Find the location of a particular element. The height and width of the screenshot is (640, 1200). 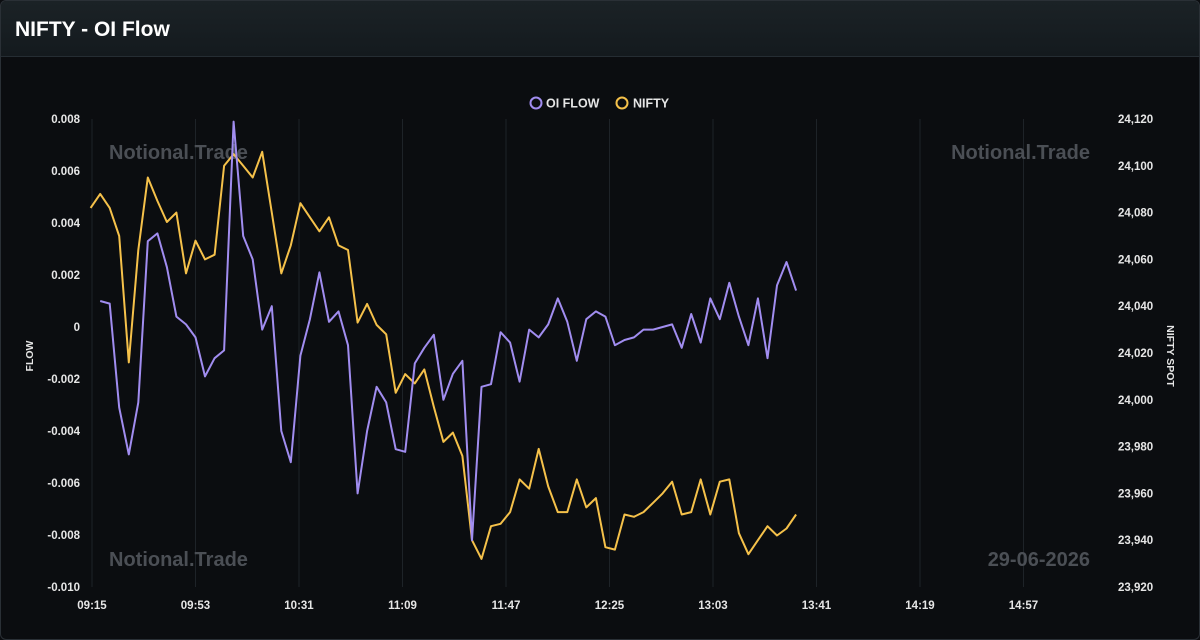

x-tick-label: 09:15 is located at coordinates (92, 606).